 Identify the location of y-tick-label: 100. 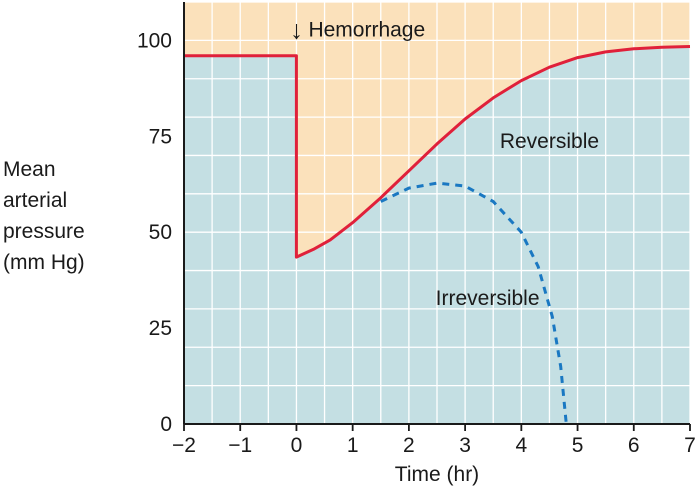
(154, 40).